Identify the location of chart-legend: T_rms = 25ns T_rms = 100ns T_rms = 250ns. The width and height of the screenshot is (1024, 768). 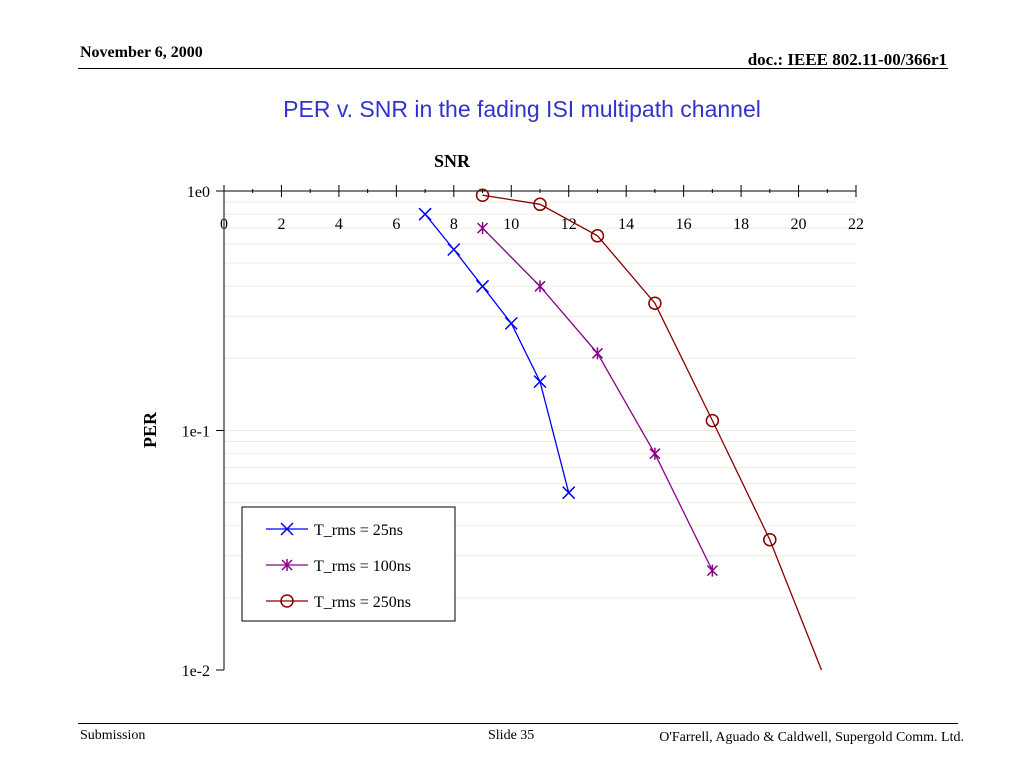
(348, 564).